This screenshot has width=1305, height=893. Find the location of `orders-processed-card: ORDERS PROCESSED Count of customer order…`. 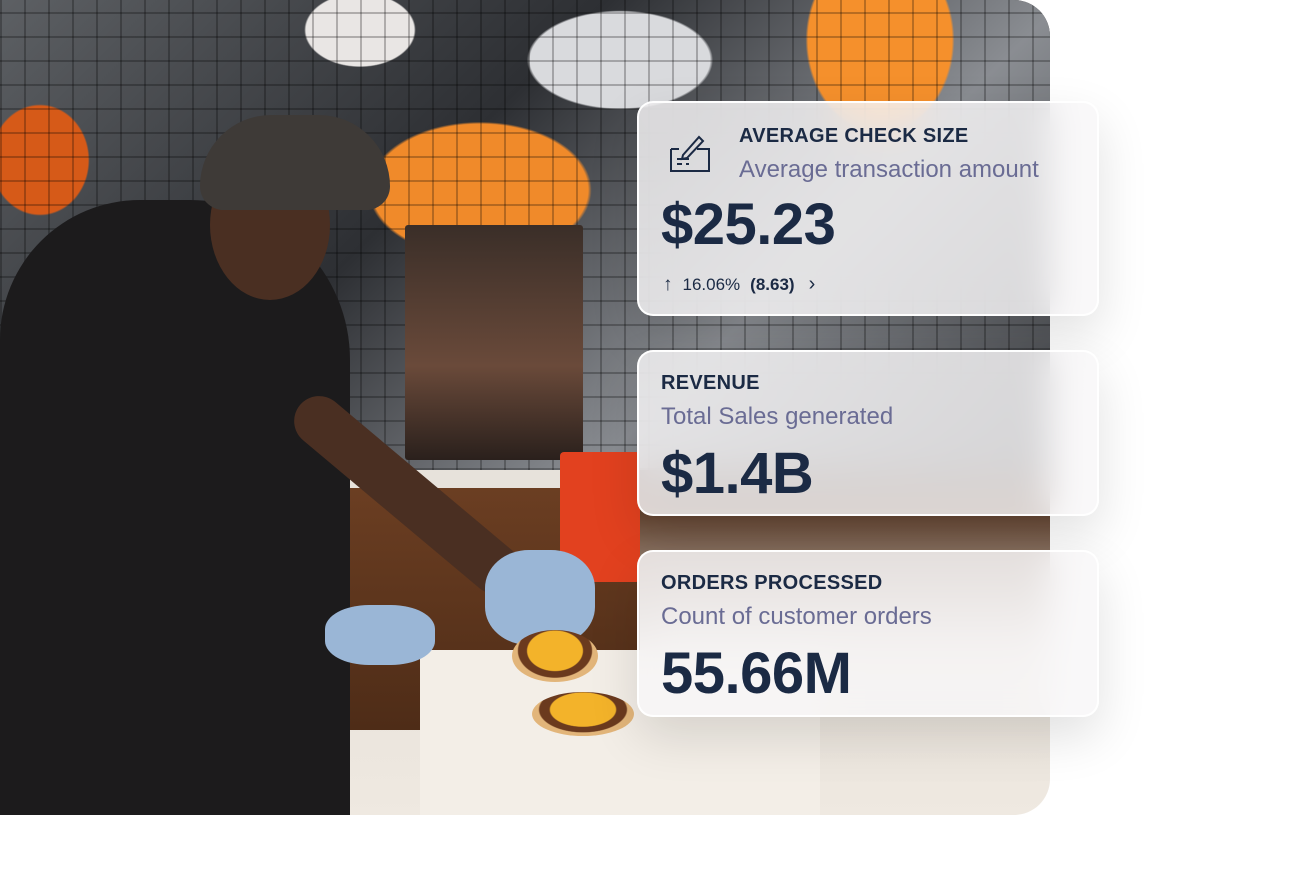

orders-processed-card: ORDERS PROCESSED Count of customer order… is located at coordinates (868, 633).